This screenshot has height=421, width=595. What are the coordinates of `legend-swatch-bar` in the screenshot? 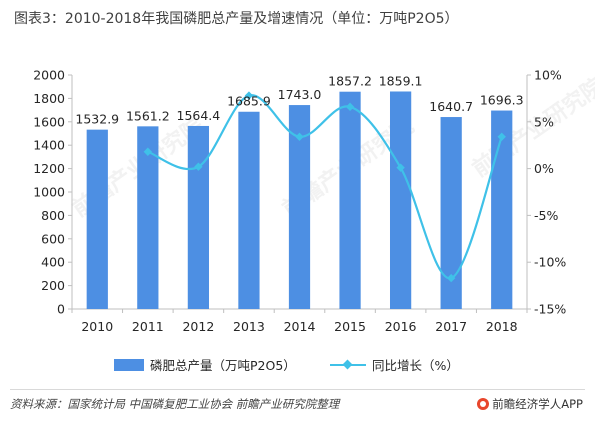 It's located at (129, 364).